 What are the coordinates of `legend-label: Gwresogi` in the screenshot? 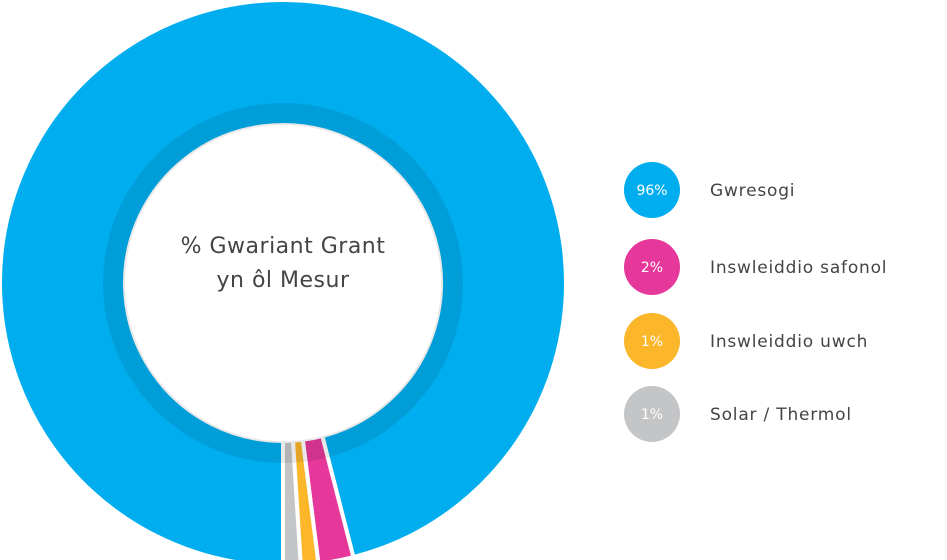 It's located at (752, 191).